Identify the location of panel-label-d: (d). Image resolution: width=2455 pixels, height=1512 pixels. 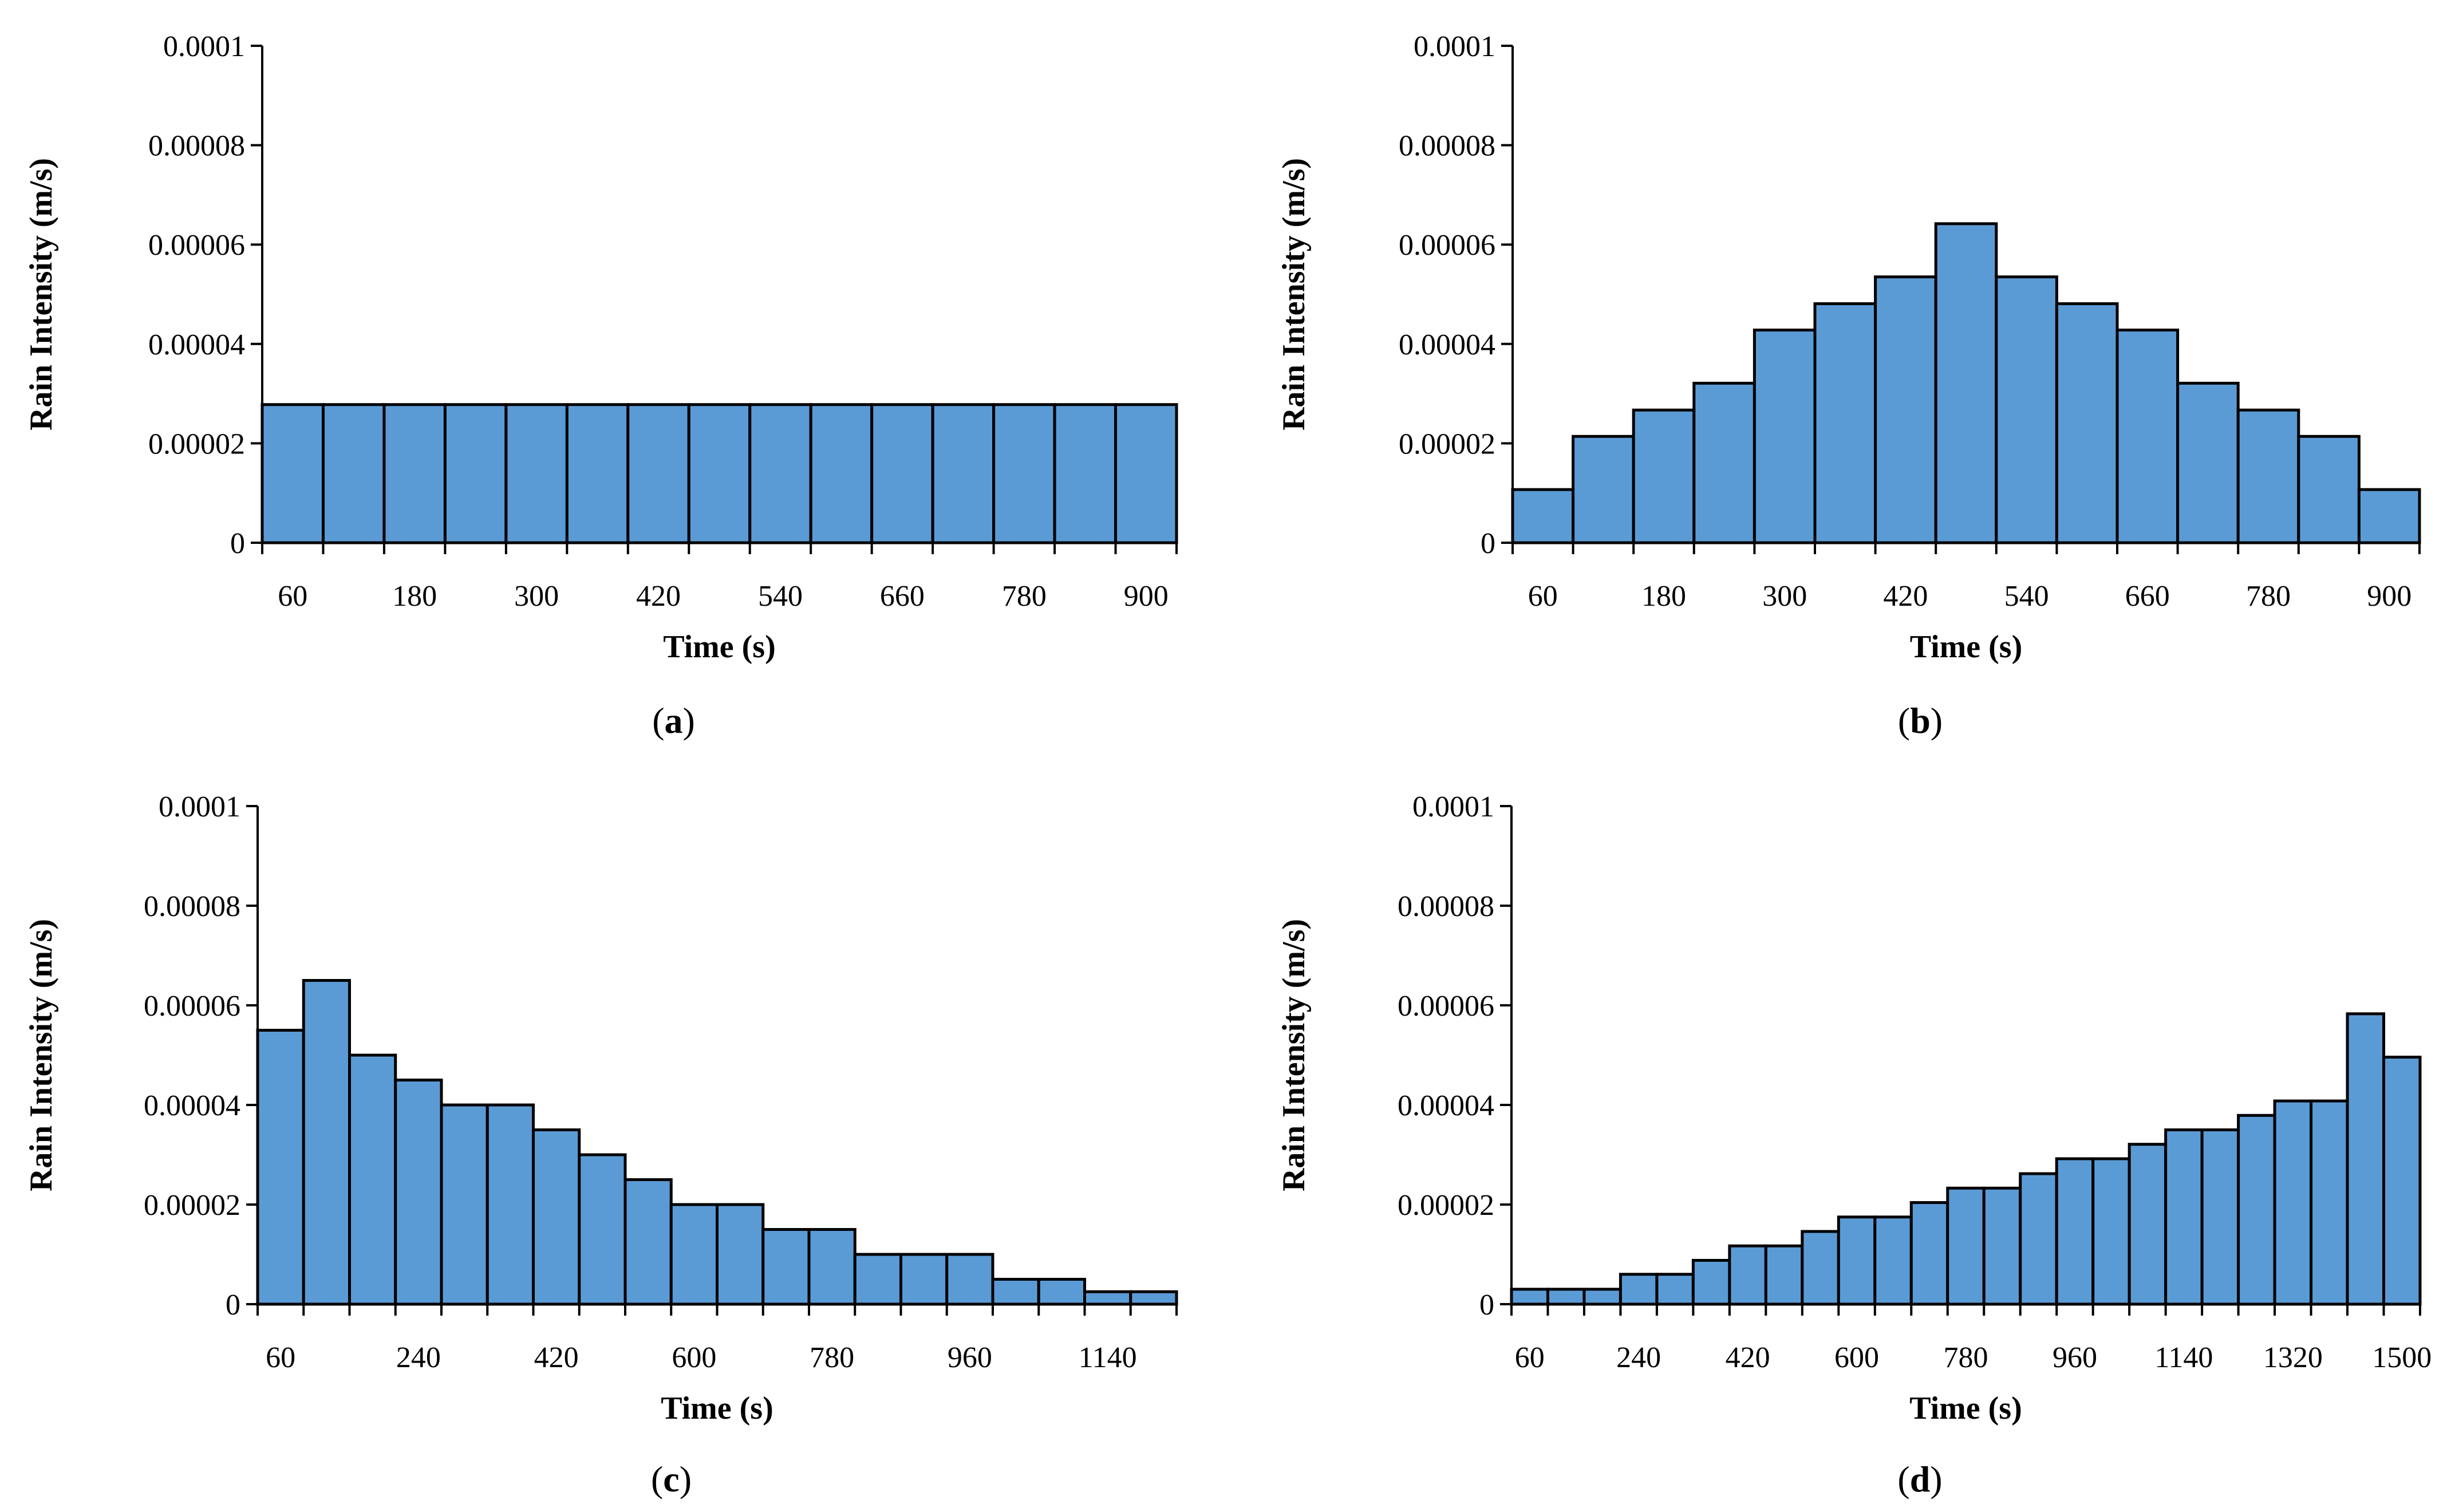
(1919, 1479).